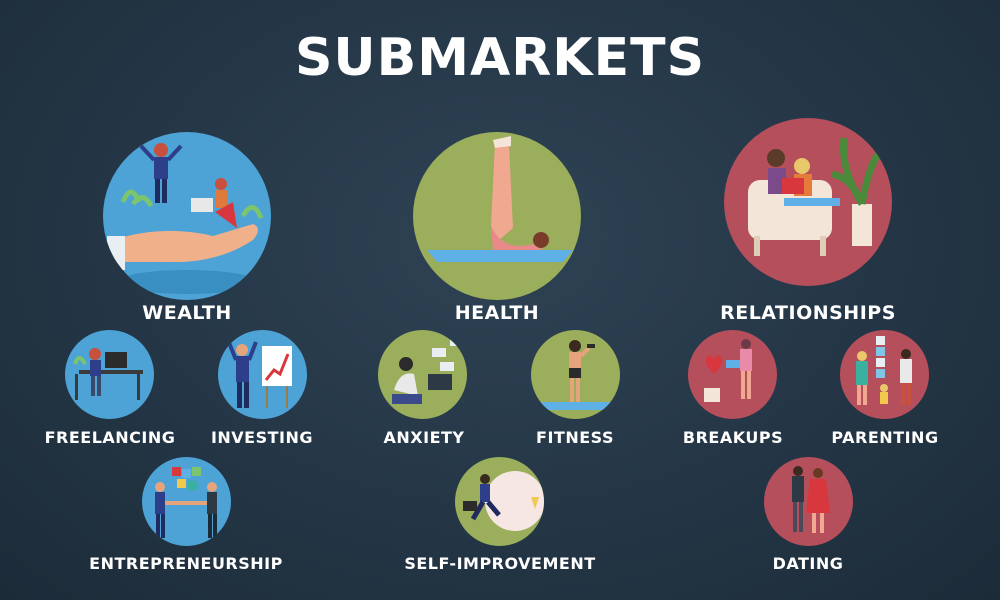 This screenshot has height=600, width=1000. What do you see at coordinates (262, 437) in the screenshot?
I see `subcategory-label-investing: INVESTING` at bounding box center [262, 437].